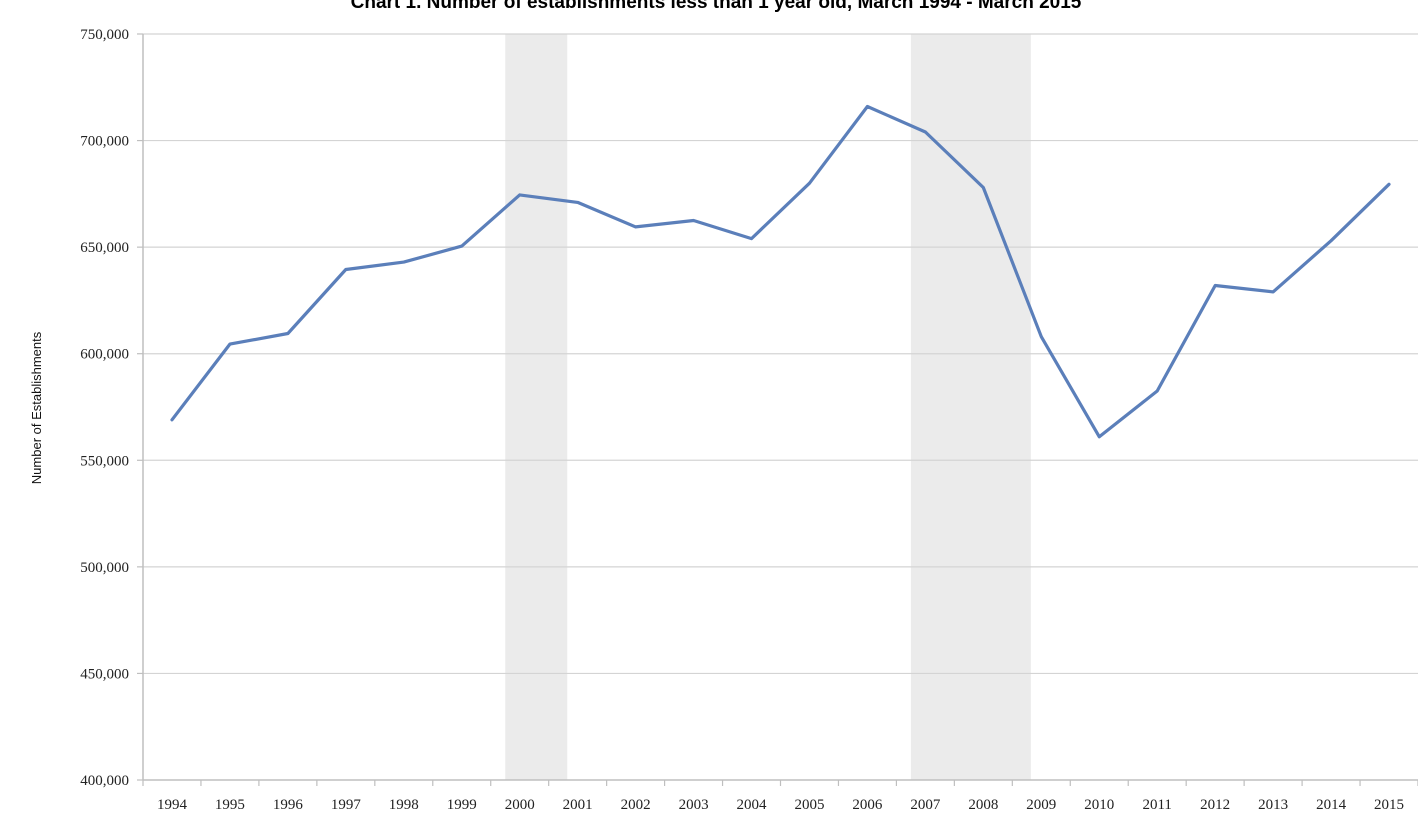 This screenshot has height=823, width=1418. I want to click on x-tick-label-1999: 1999, so click(462, 805).